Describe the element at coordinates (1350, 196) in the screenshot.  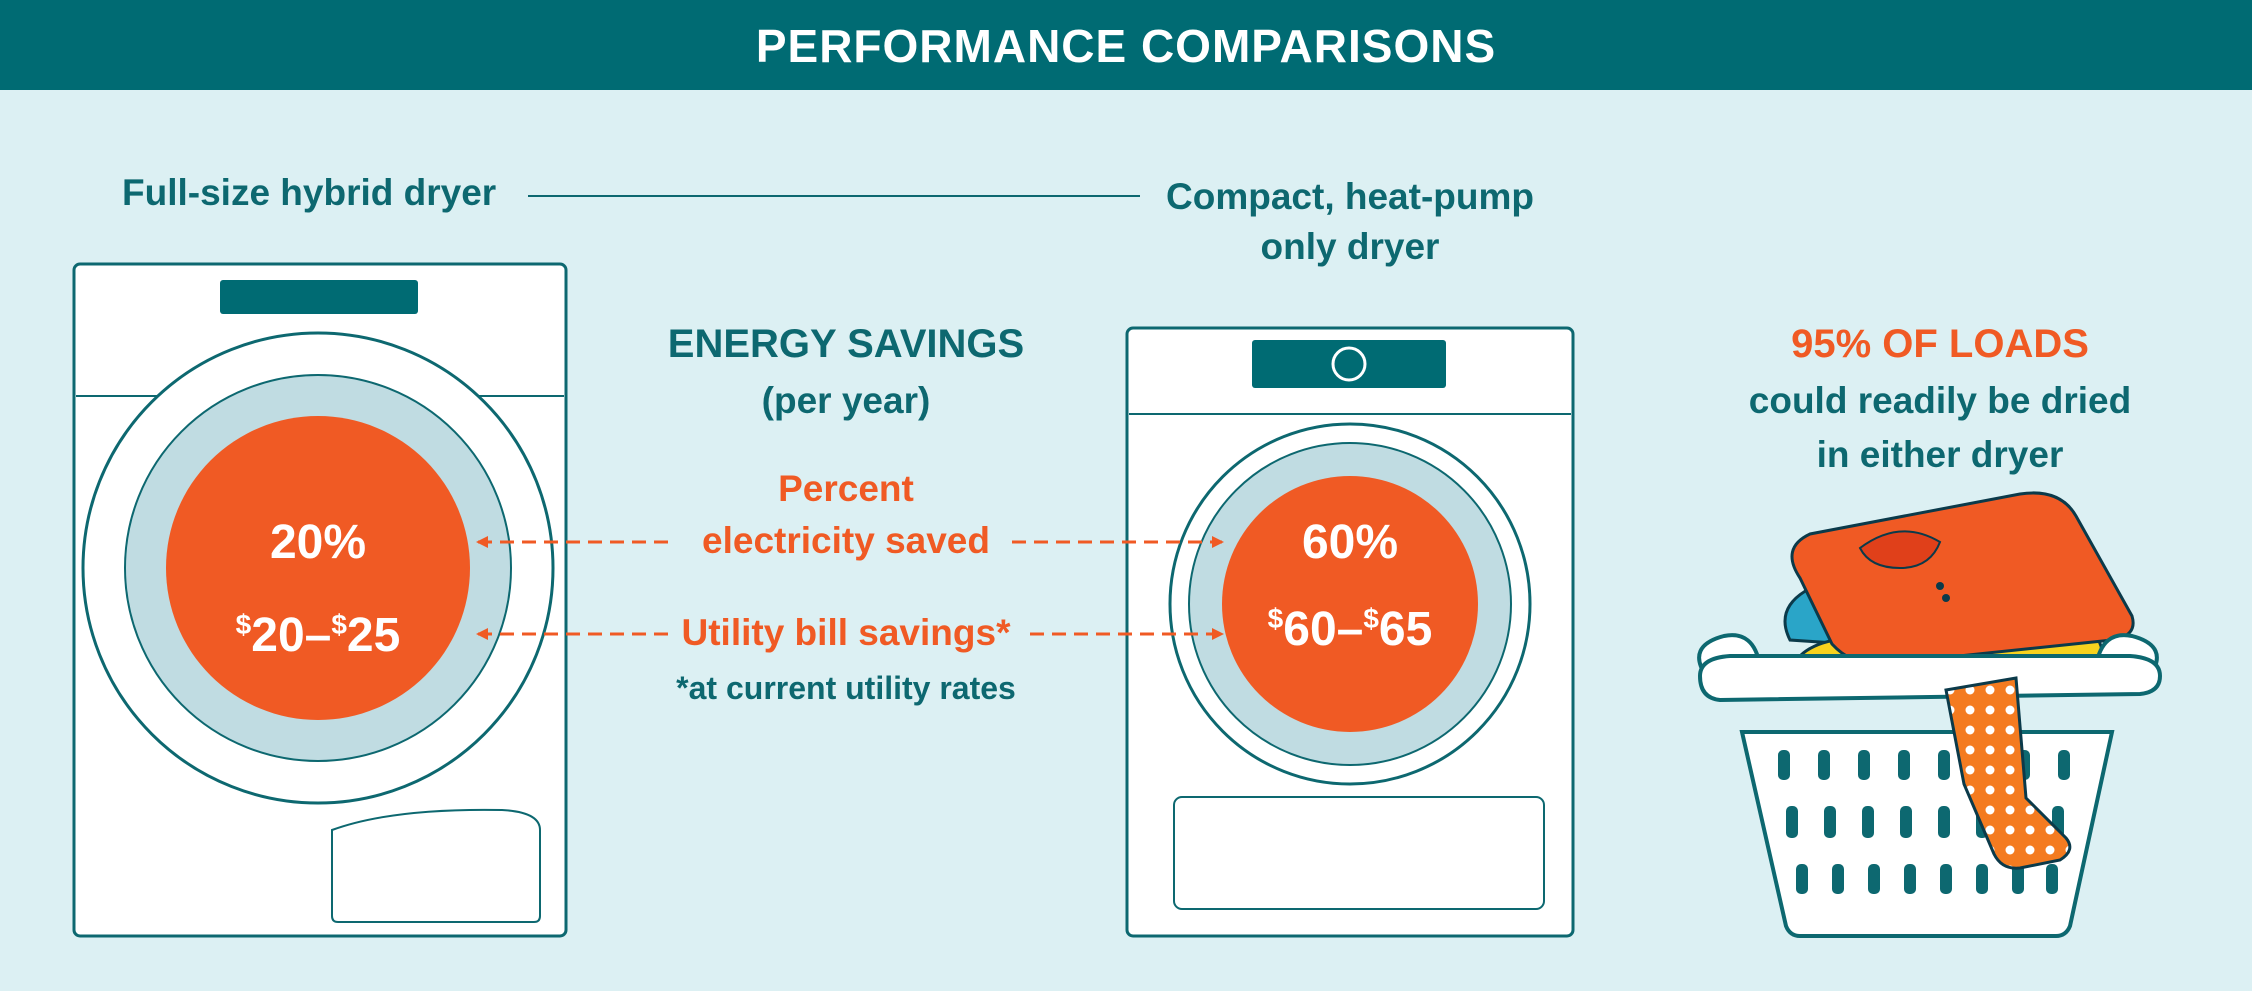
I see `compact-dryer-label-line1: Compact, heat-pump` at that location.